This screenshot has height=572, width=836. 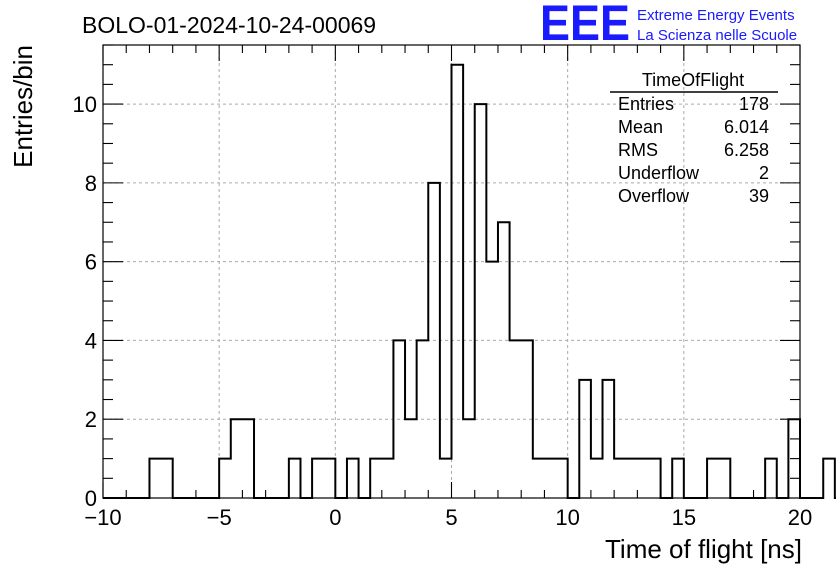 What do you see at coordinates (91, 262) in the screenshot?
I see `y-tick-label: 6` at bounding box center [91, 262].